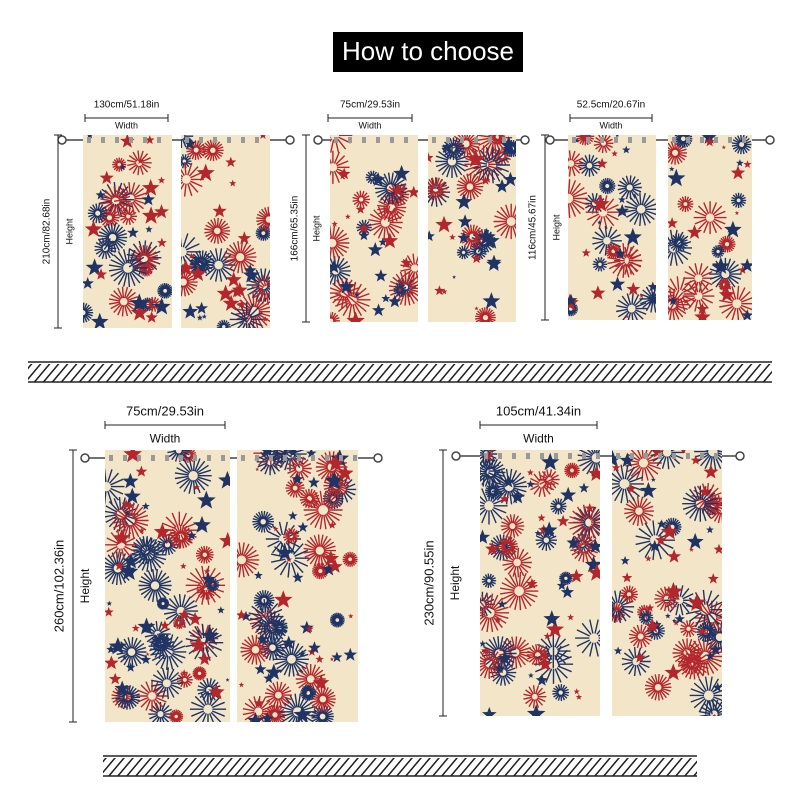 This screenshot has height=800, width=800. Describe the element at coordinates (428, 582) in the screenshot. I see `height-label: 230cm/90.55in` at that location.